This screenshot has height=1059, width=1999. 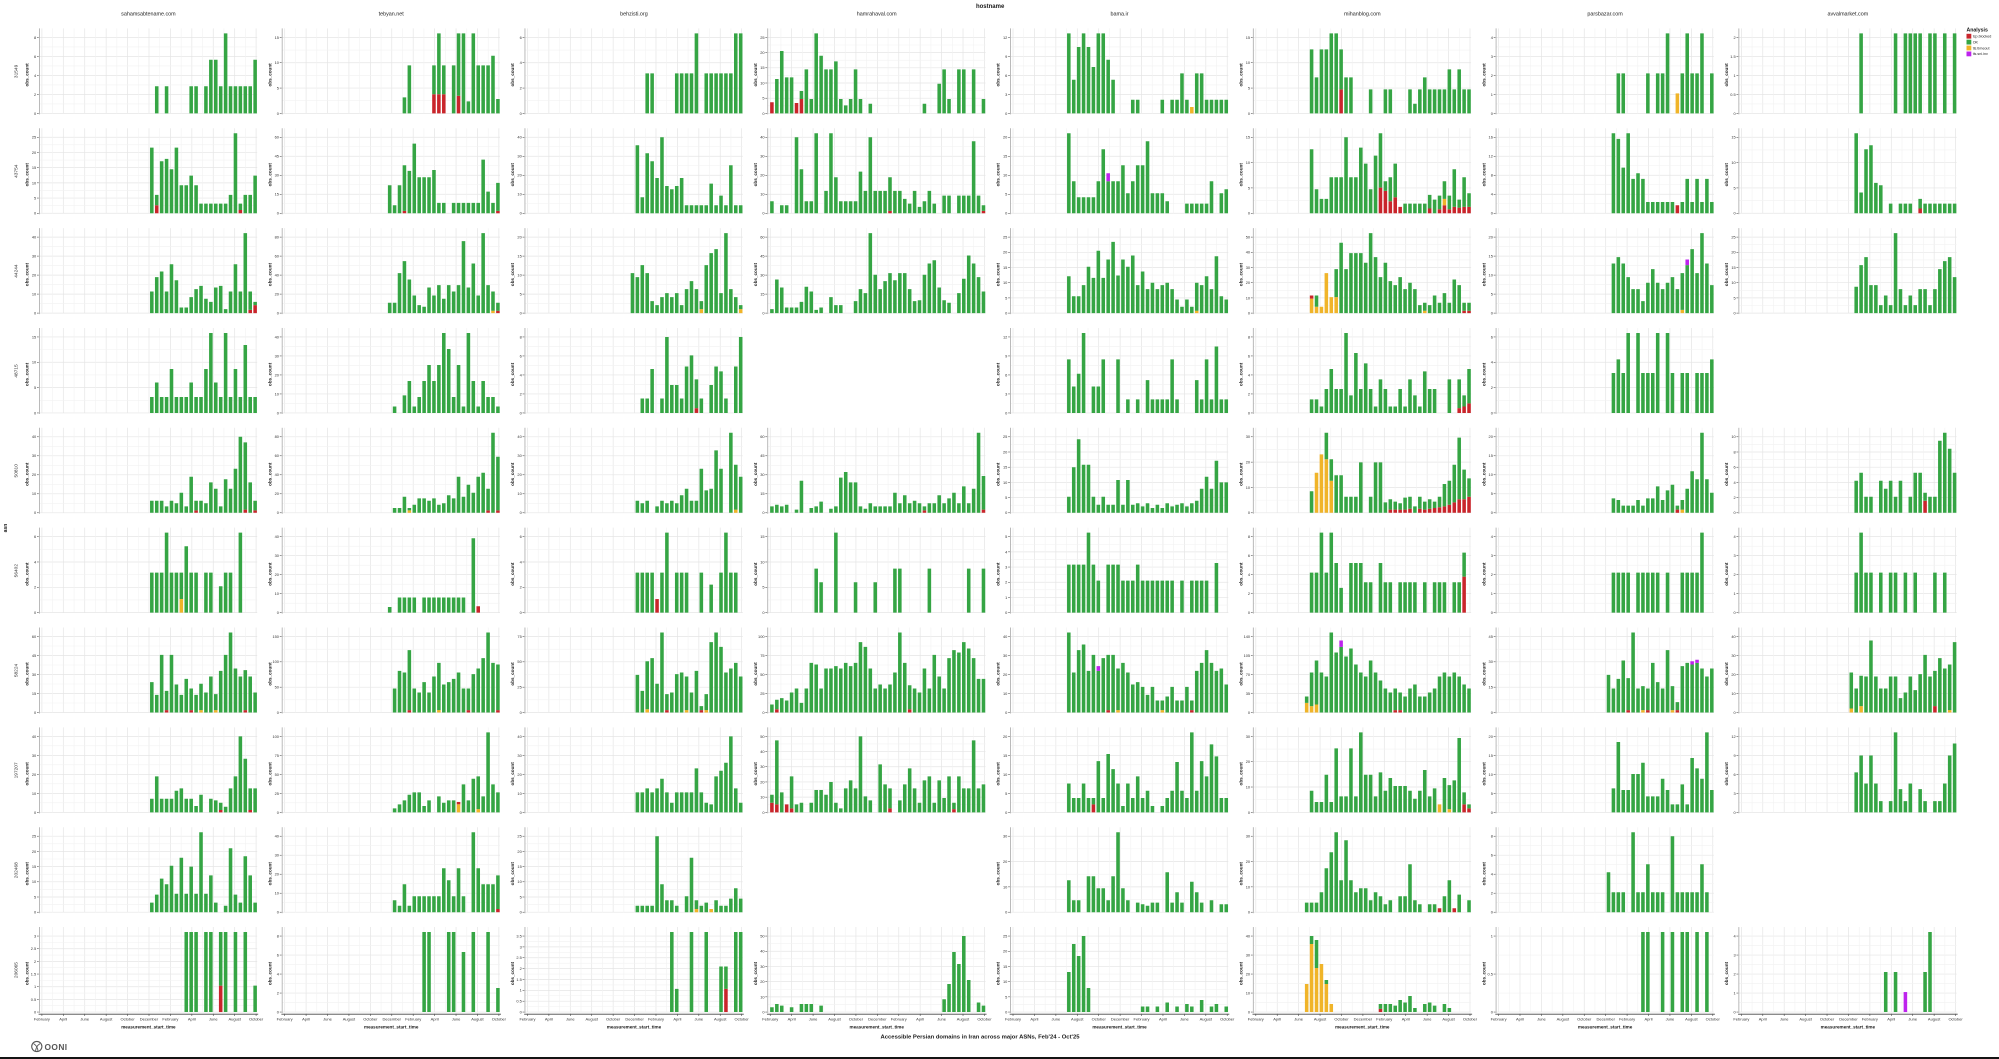 What do you see at coordinates (277, 774) in the screenshot?
I see `svg-text: 50` at bounding box center [277, 774].